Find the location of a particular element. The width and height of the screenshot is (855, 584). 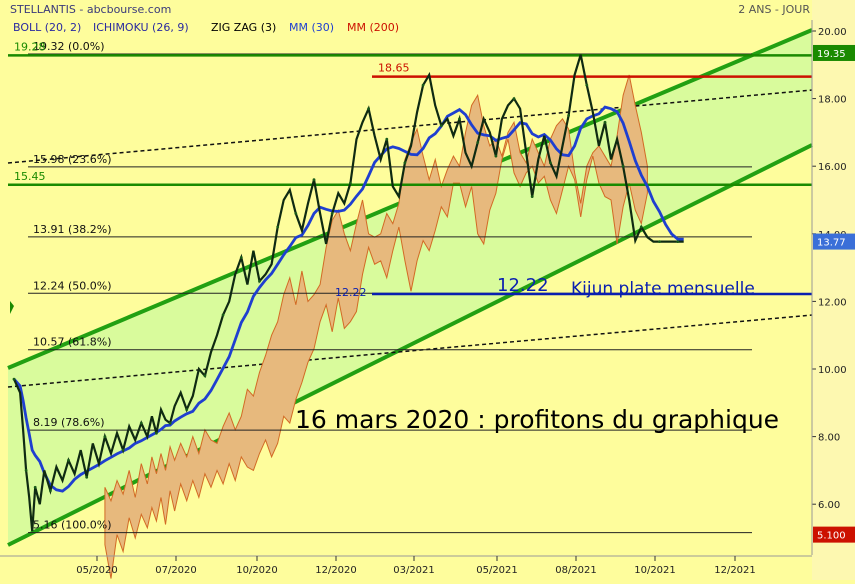

kijun-annotation: Kijun plate mensuelle is located at coordinates (663, 289).